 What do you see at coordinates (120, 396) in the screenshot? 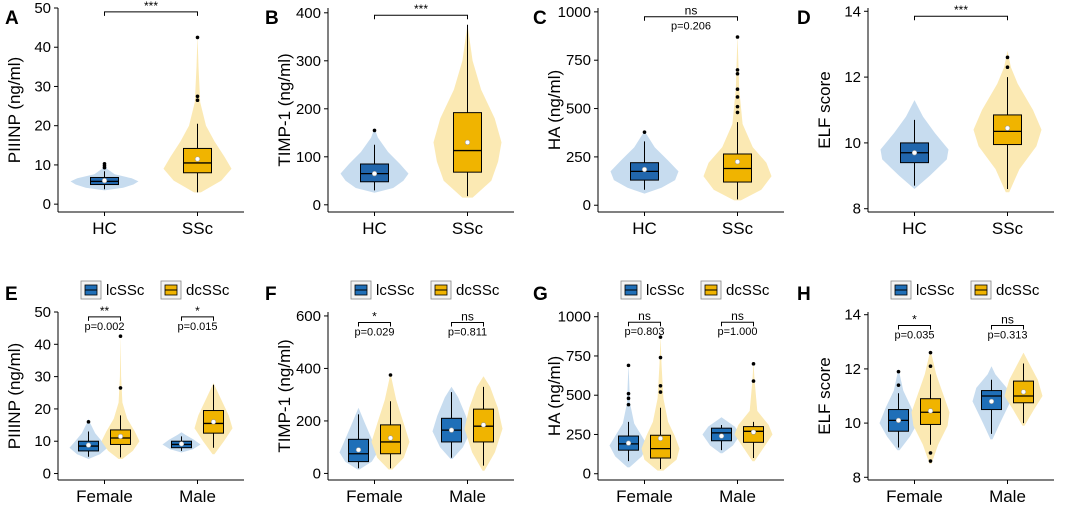
I see `violin-dcssc` at bounding box center [120, 396].